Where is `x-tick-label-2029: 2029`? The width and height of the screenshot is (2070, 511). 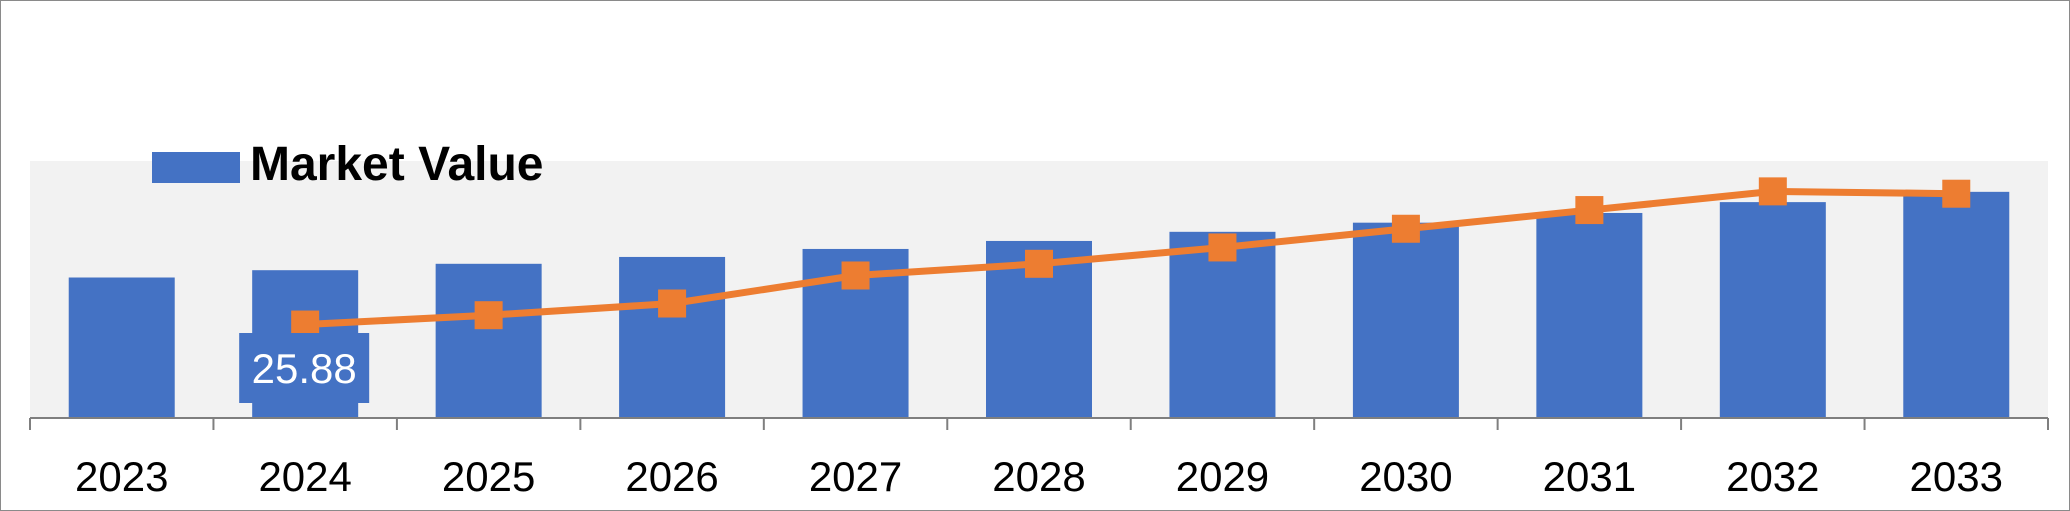
x-tick-label-2029: 2029 is located at coordinates (1222, 476).